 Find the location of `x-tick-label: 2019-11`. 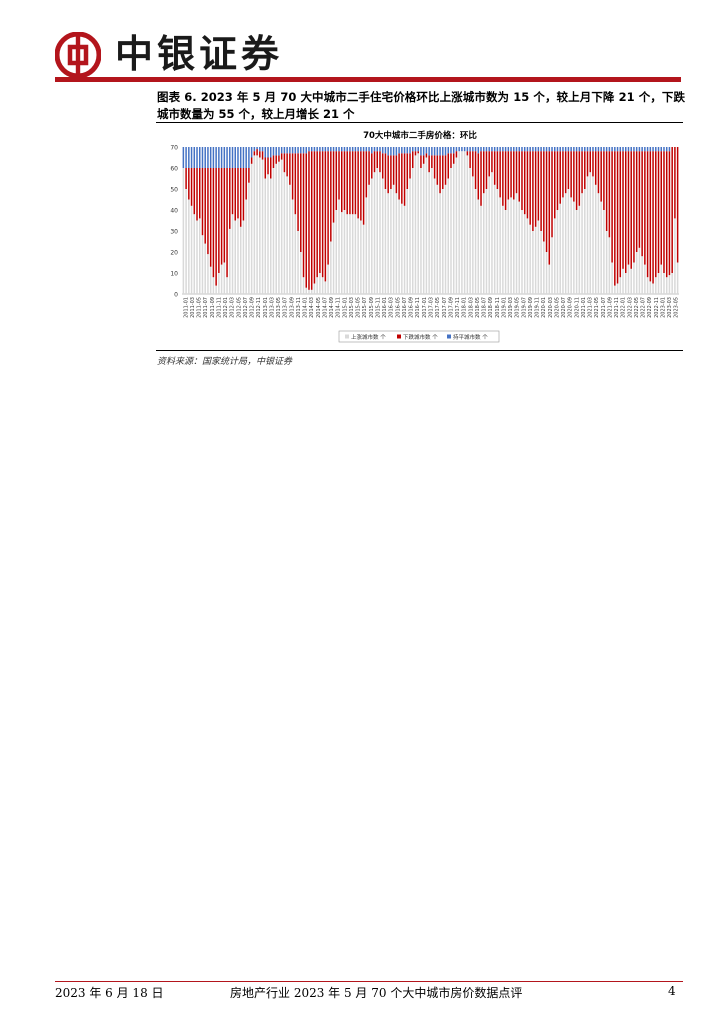

x-tick-label: 2019-11 is located at coordinates (538, 307).